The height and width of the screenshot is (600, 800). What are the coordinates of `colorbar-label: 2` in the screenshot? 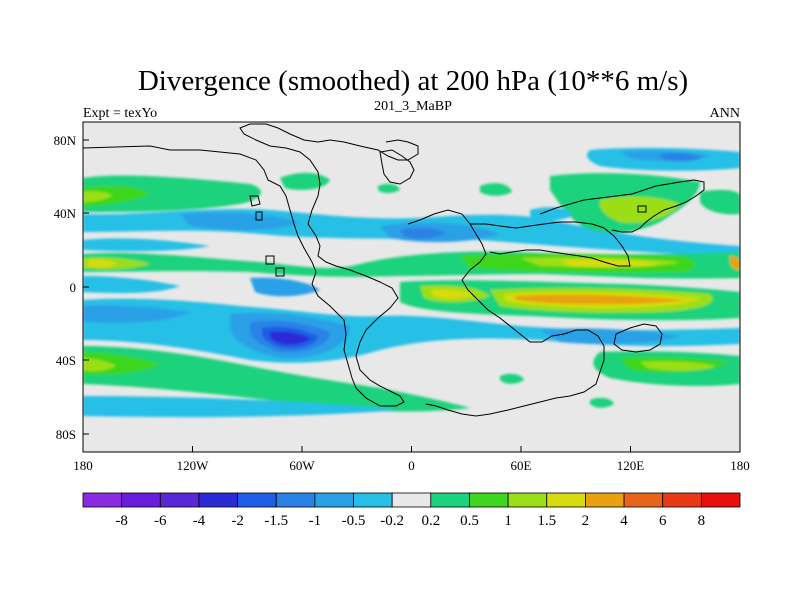 It's located at (586, 521).